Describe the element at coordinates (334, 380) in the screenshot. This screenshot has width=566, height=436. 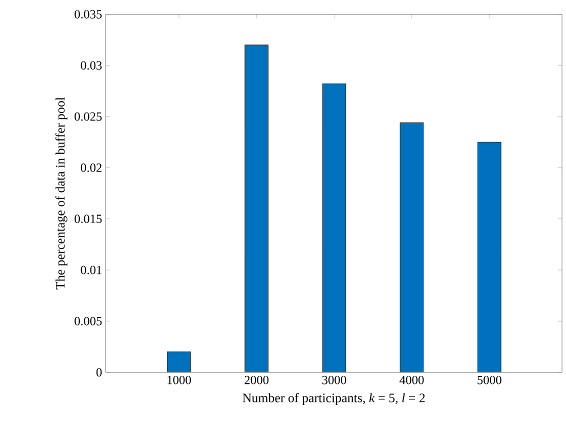
I see `x-tick-label: 3000` at that location.